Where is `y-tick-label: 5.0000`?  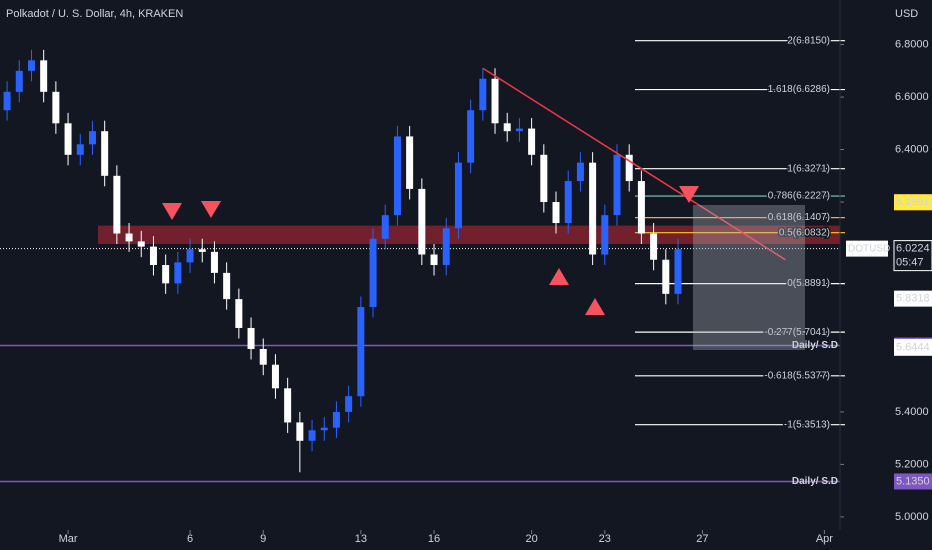
y-tick-label: 5.0000 is located at coordinates (912, 517).